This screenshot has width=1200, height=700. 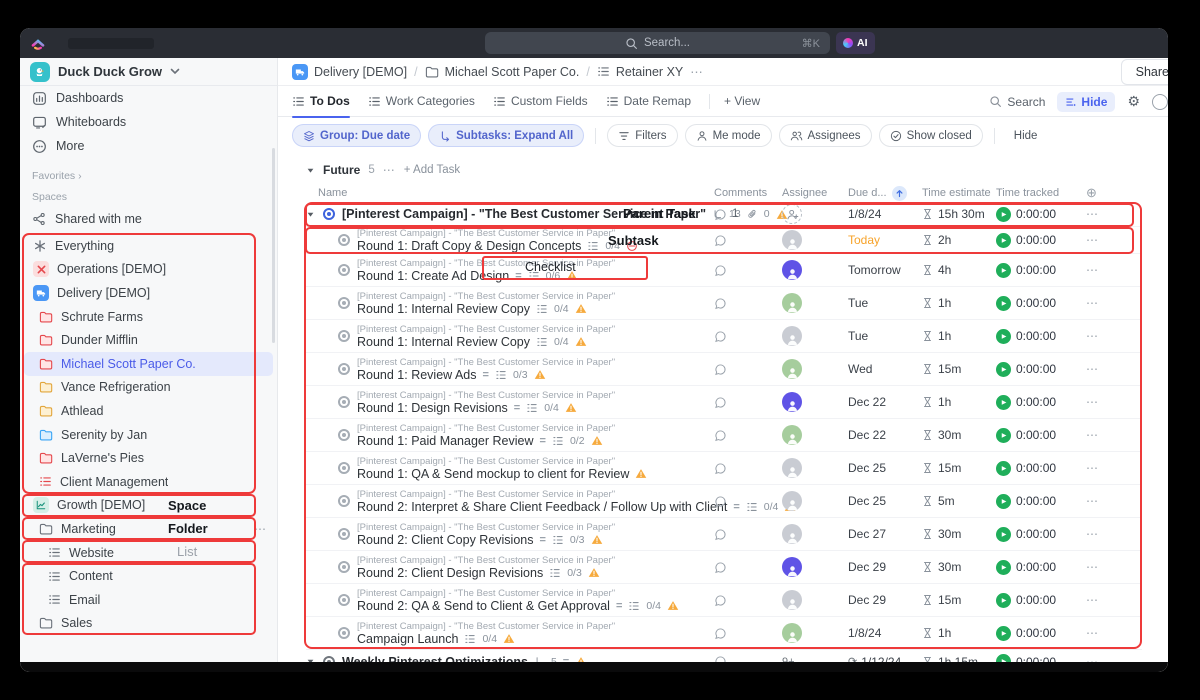 What do you see at coordinates (885, 270) in the screenshot?
I see `due-date-cell: Tomorrow` at bounding box center [885, 270].